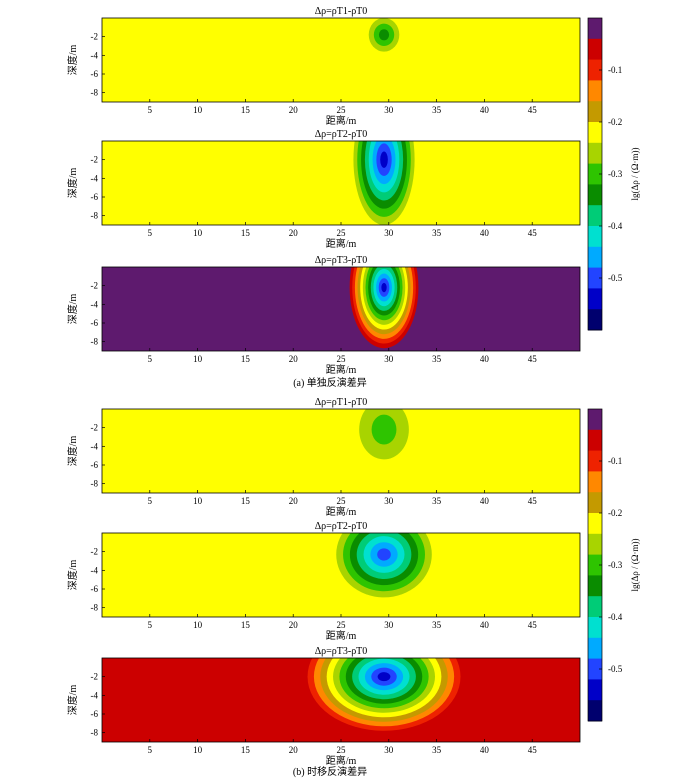  Describe the element at coordinates (615, 278) in the screenshot. I see `colorbar-tick-label: -0.5` at that location.